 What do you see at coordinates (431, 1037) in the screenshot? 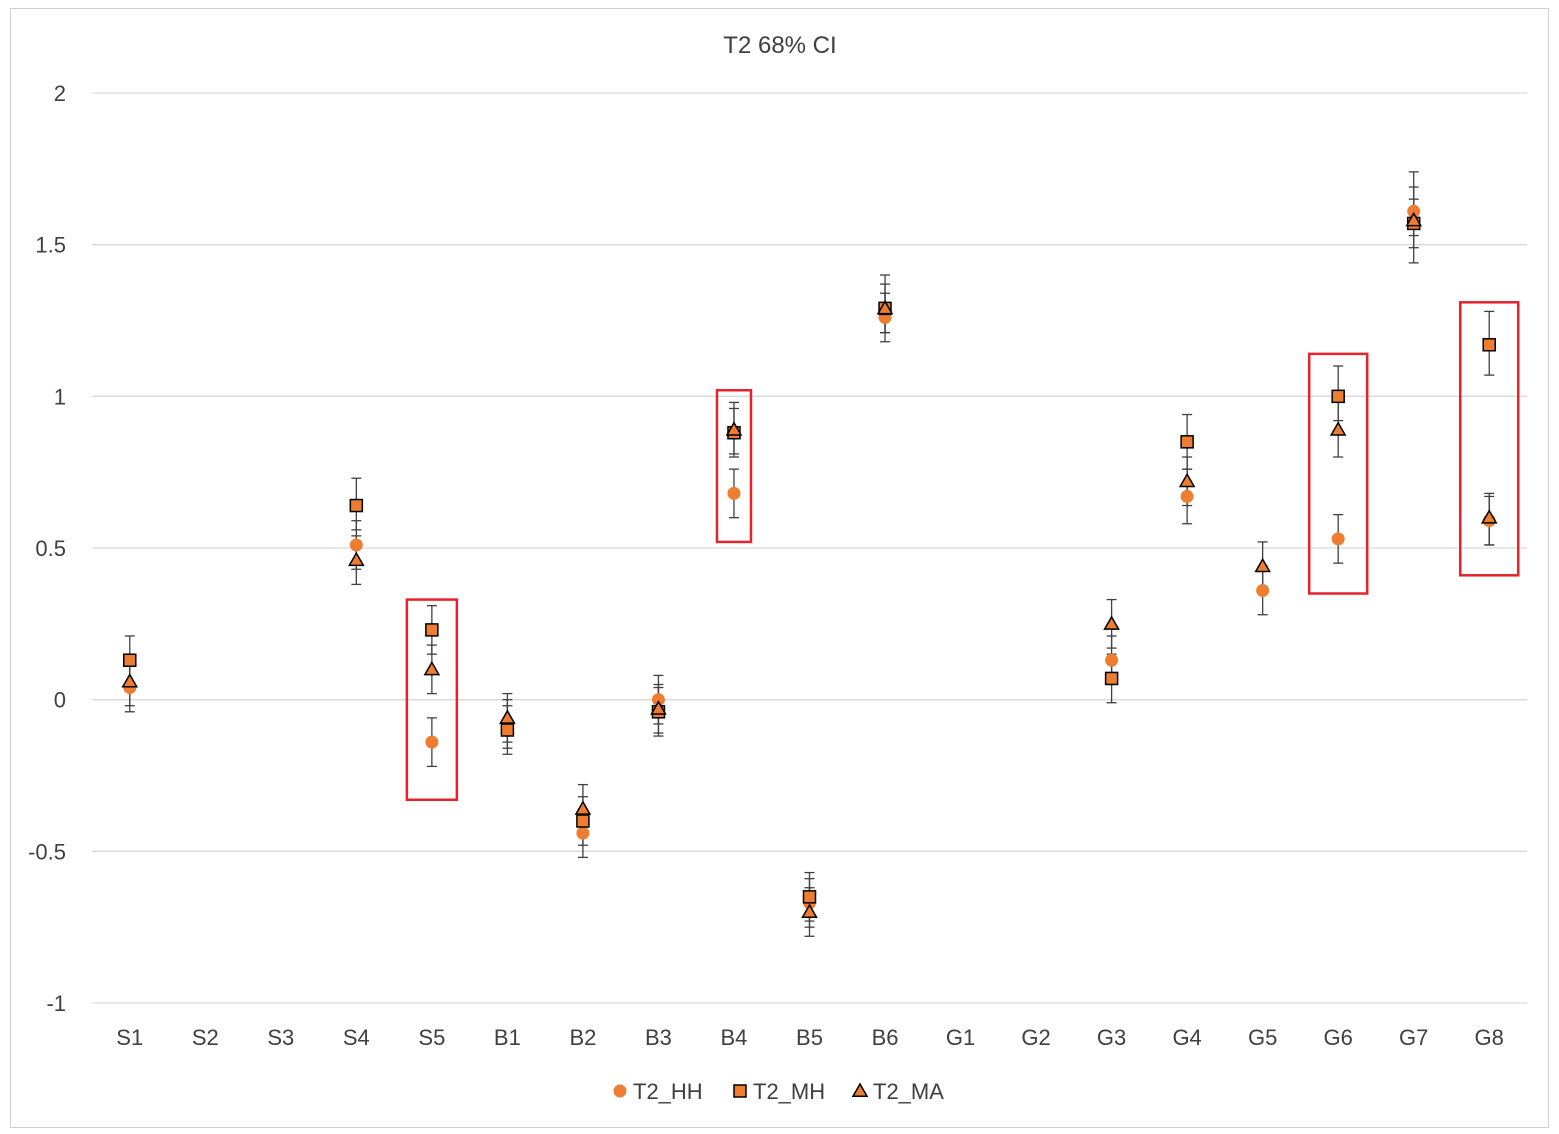
I see `x-tick-label: S5` at bounding box center [431, 1037].